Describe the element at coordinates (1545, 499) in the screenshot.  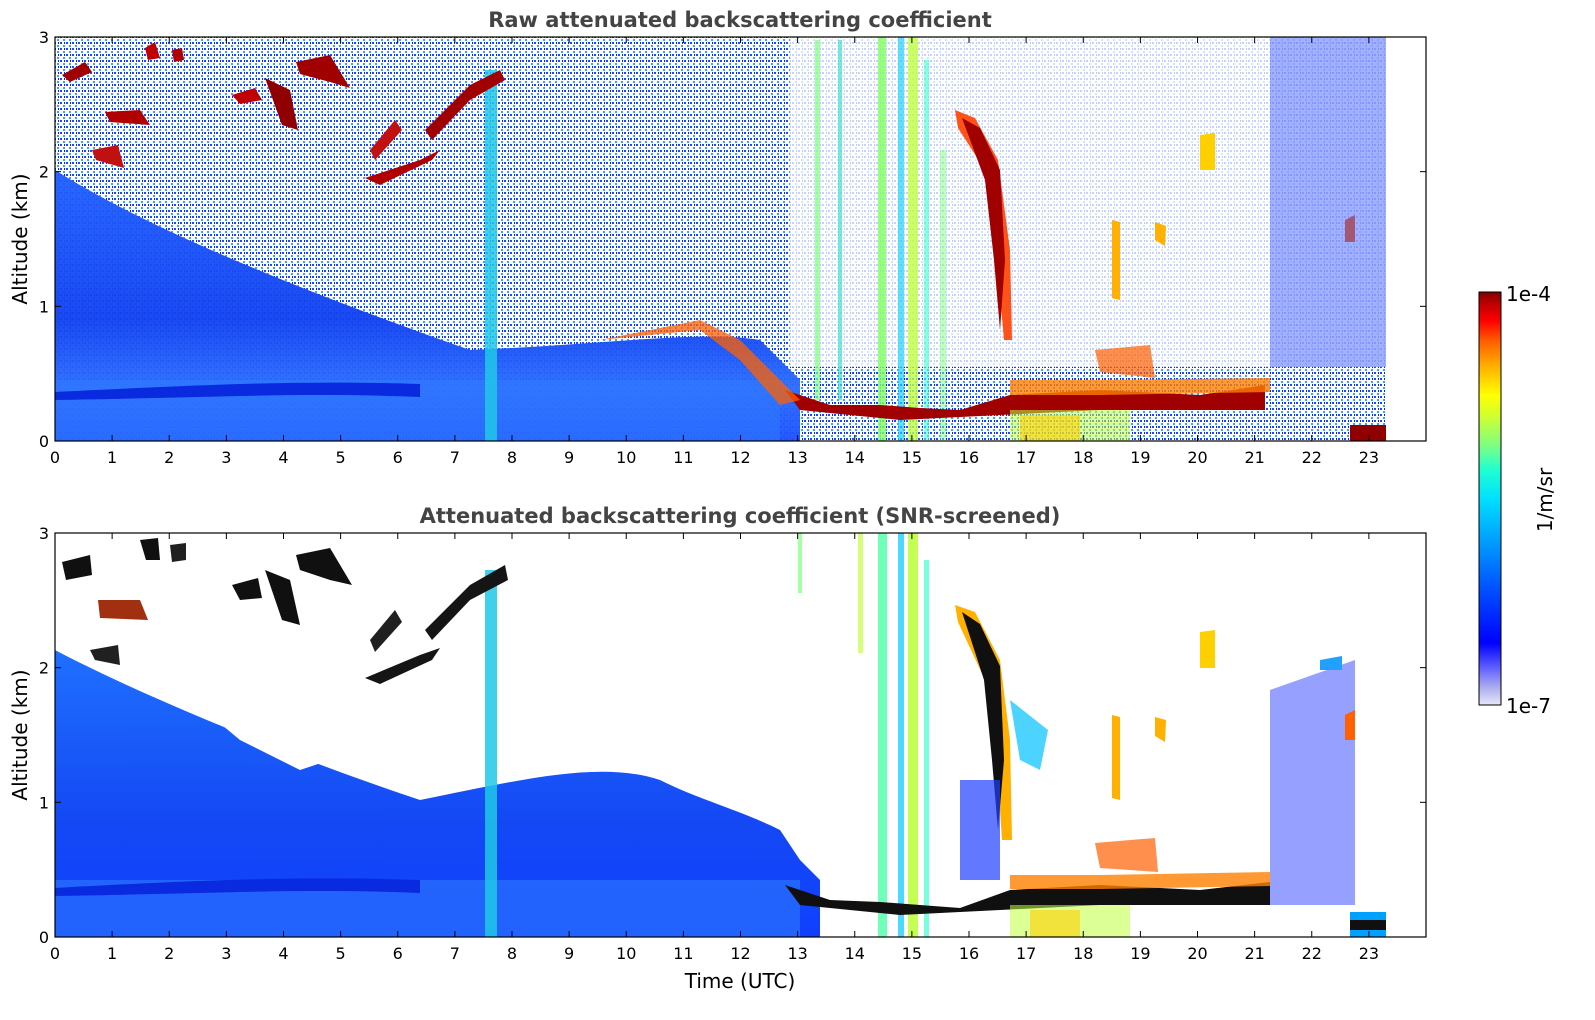
I see `colorbar-unit-label: 1/m/sr` at that location.